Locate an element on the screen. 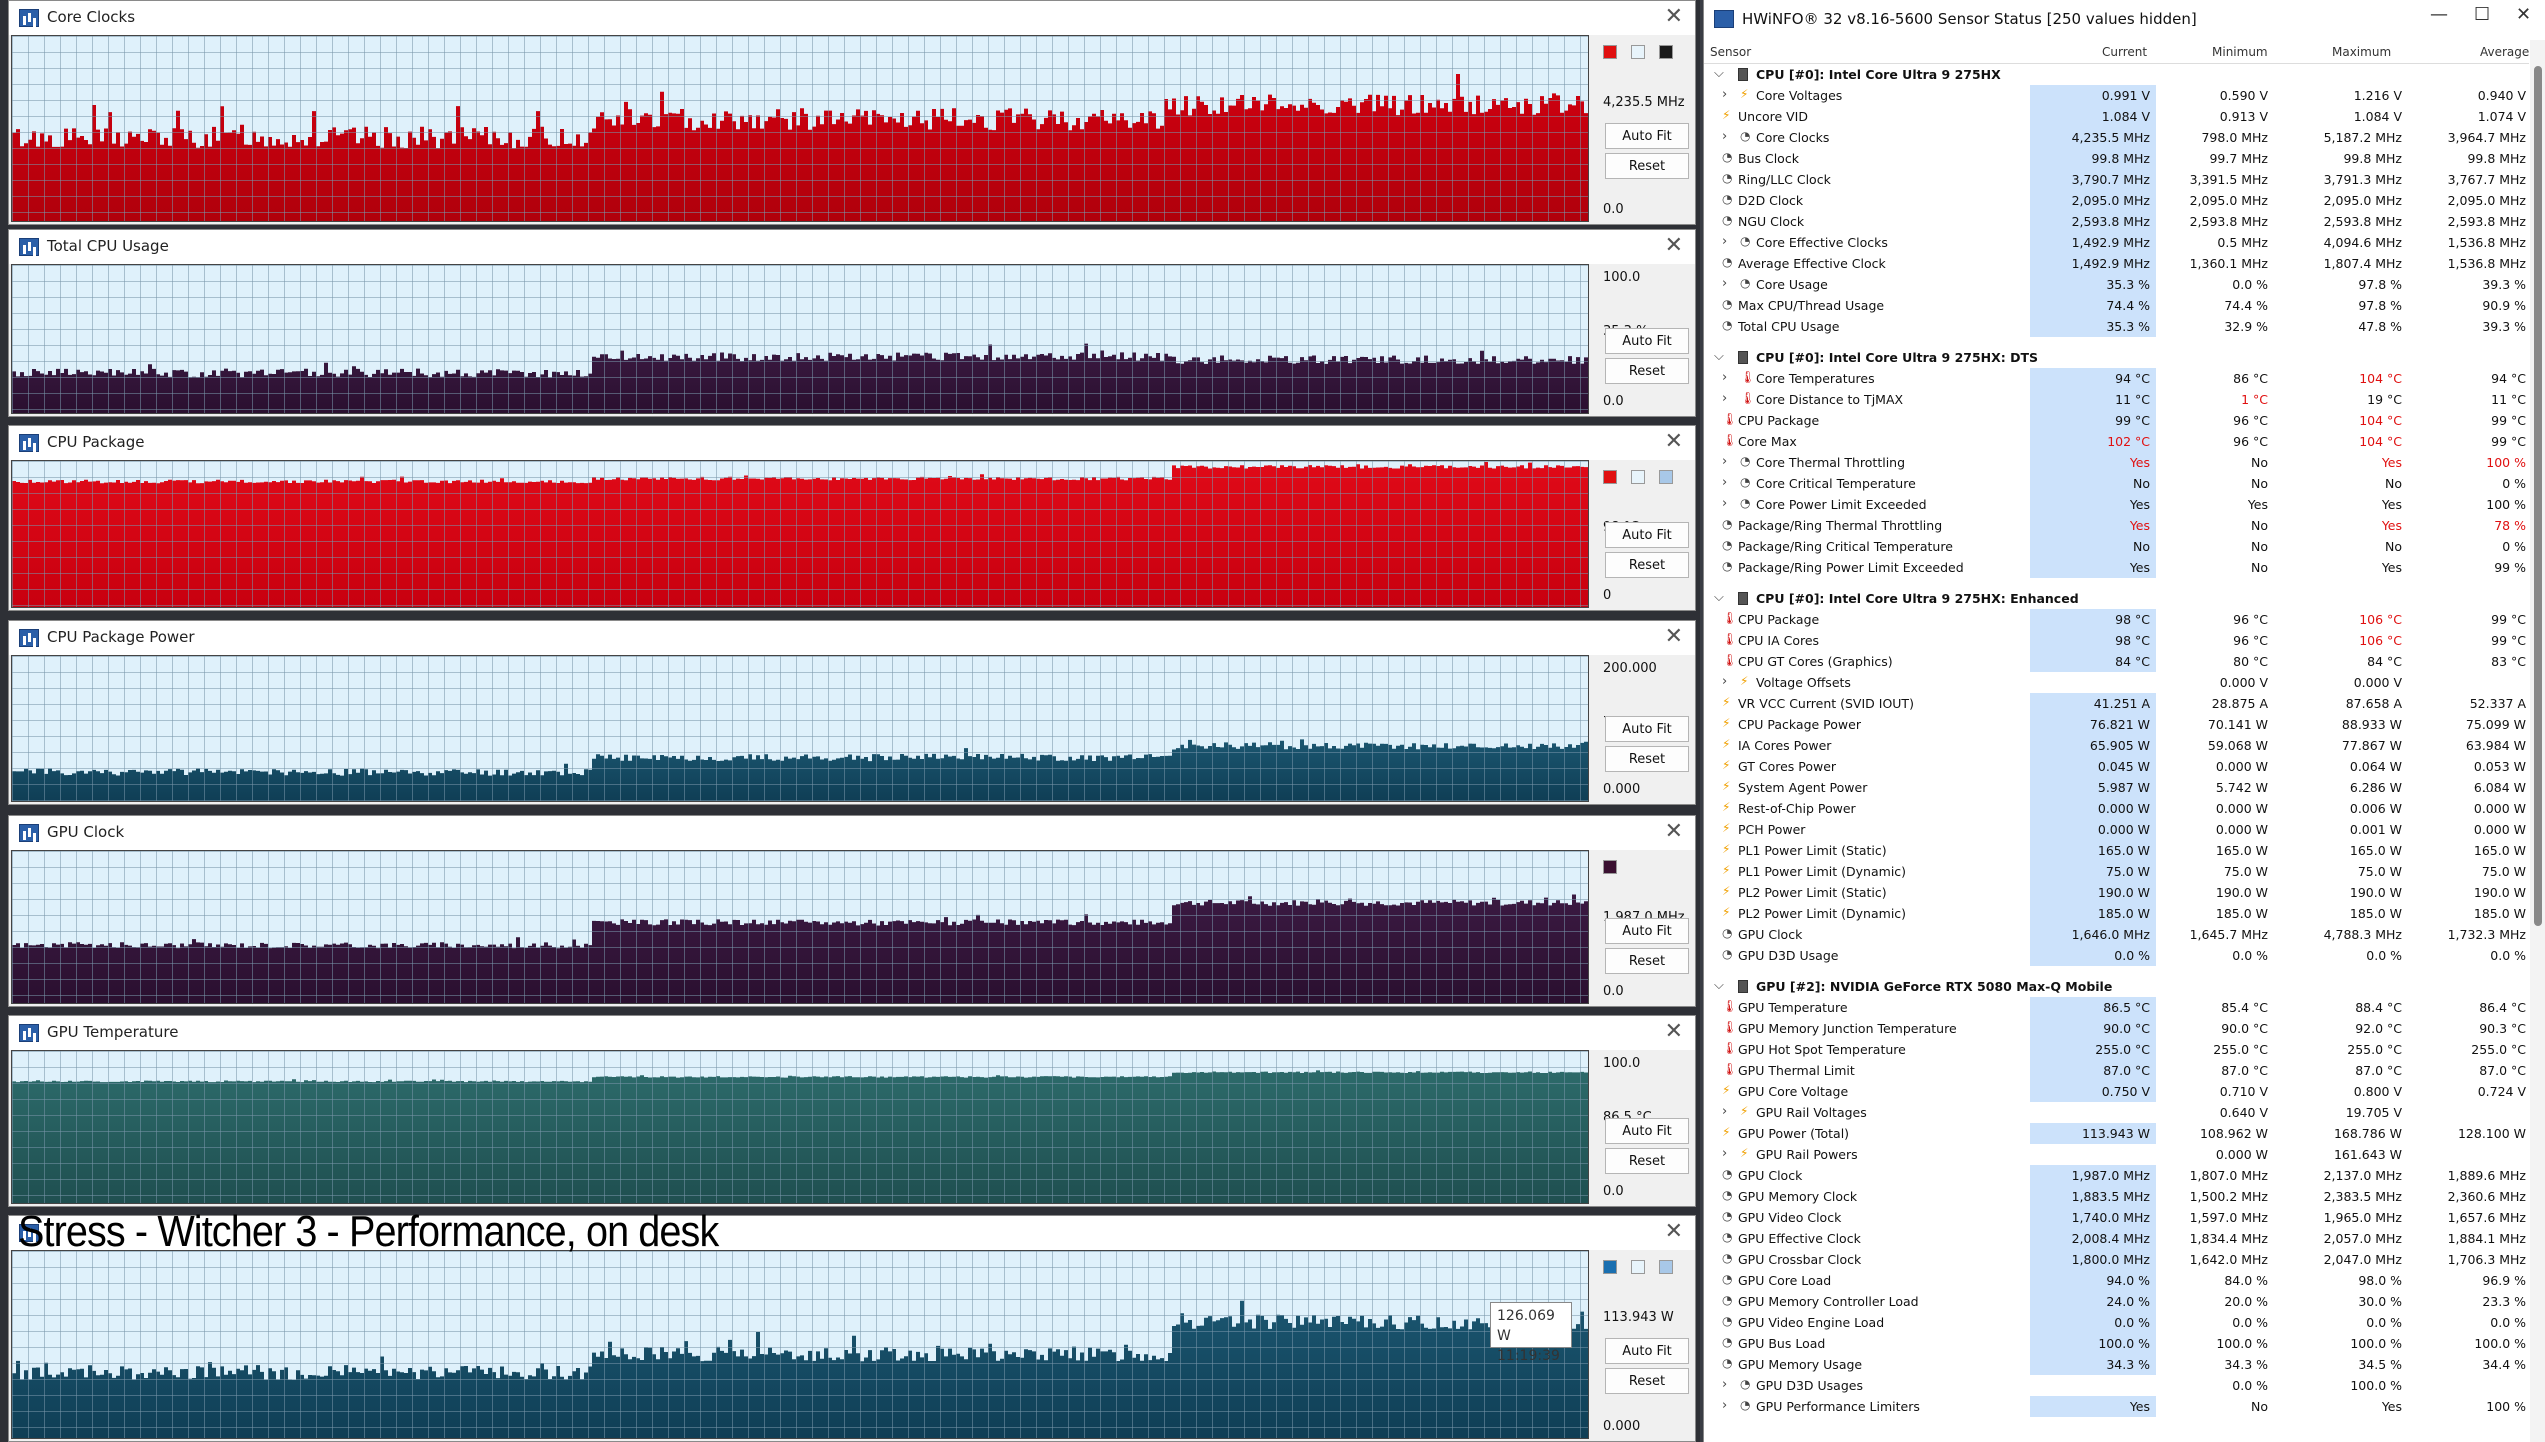 The width and height of the screenshot is (2545, 1442). graph-titlebar: CPU Package ✕ is located at coordinates (852, 443).